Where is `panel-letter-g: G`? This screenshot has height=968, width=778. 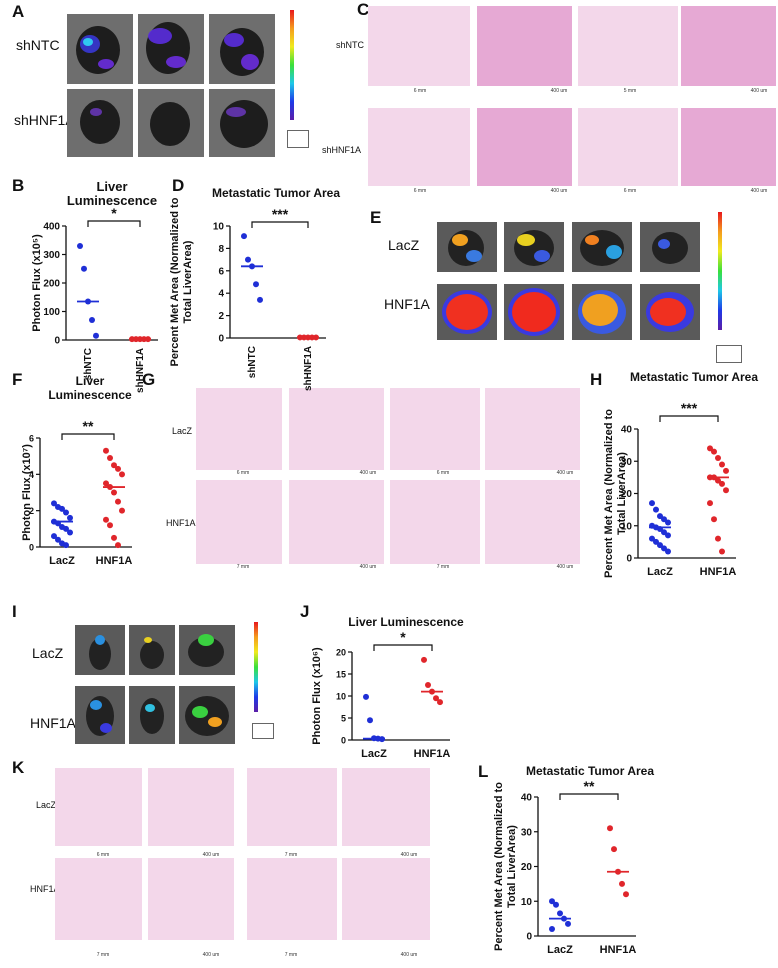
panel-letter-g: G is located at coordinates (149, 379).